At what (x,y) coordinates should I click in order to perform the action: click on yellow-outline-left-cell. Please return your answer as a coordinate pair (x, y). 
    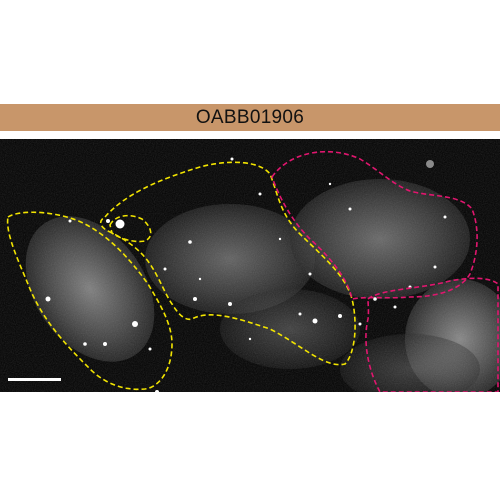
    Looking at the image, I should click on (89, 301).